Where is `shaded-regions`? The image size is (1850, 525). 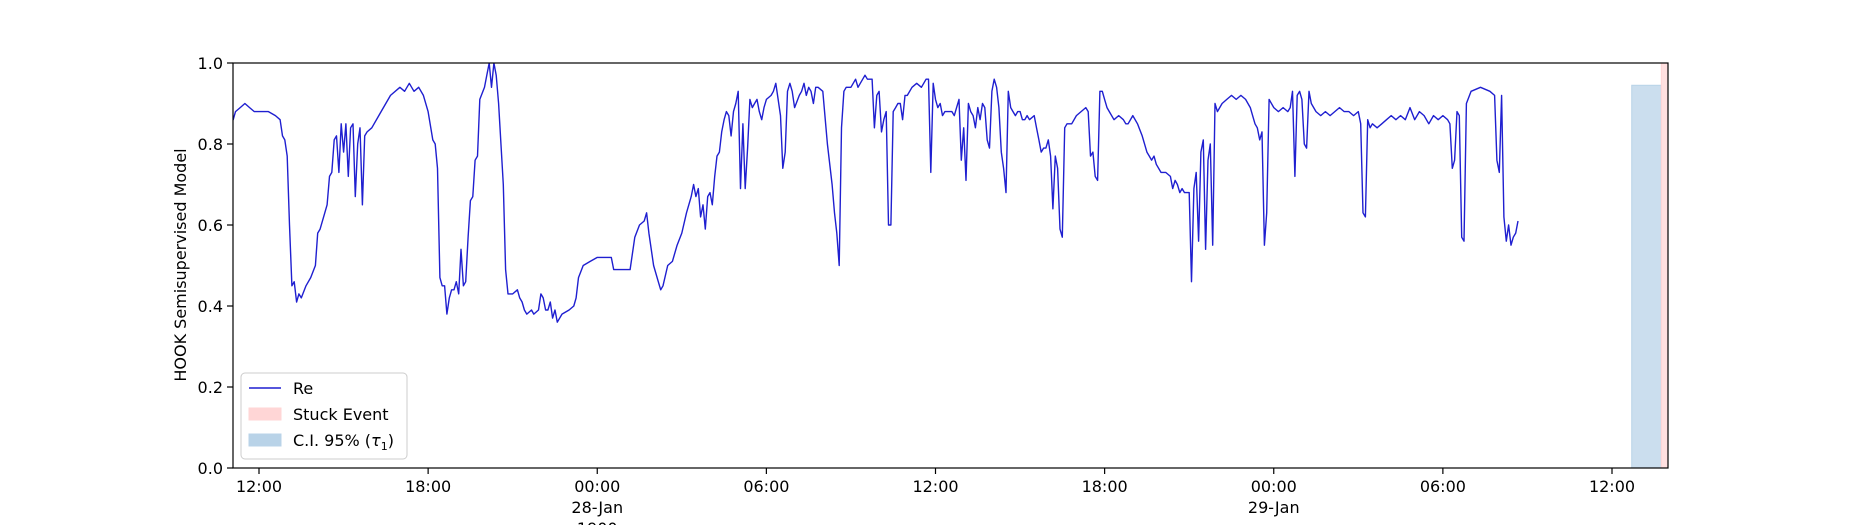
shaded-regions is located at coordinates (1649, 265).